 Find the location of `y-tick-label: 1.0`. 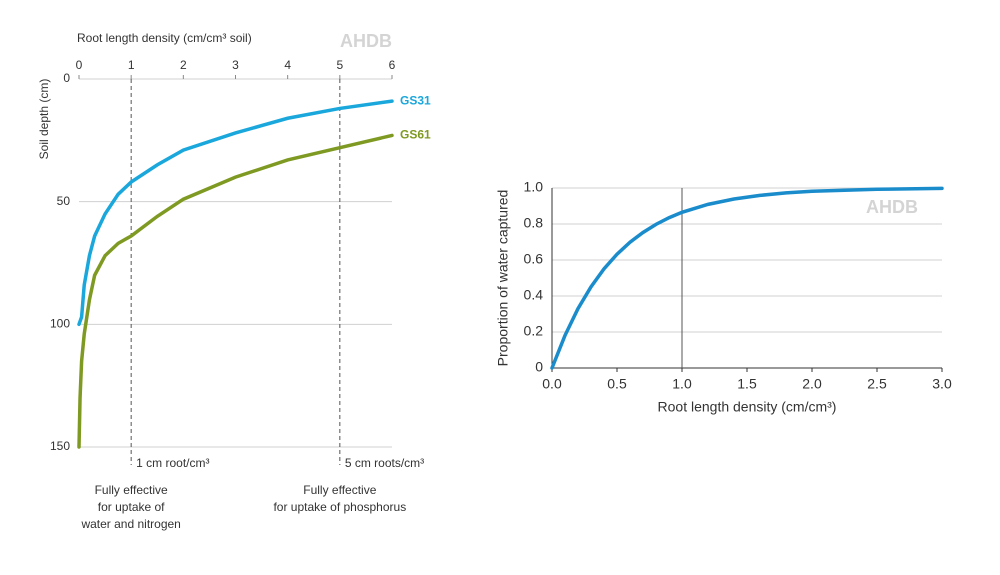

y-tick-label: 1.0 is located at coordinates (534, 187).